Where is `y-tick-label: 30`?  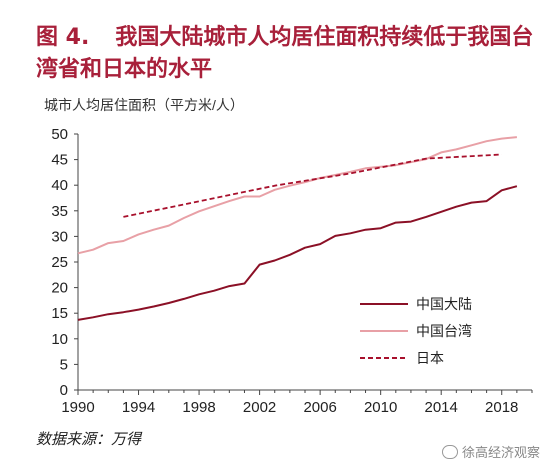 y-tick-label: 30 is located at coordinates (59, 236).